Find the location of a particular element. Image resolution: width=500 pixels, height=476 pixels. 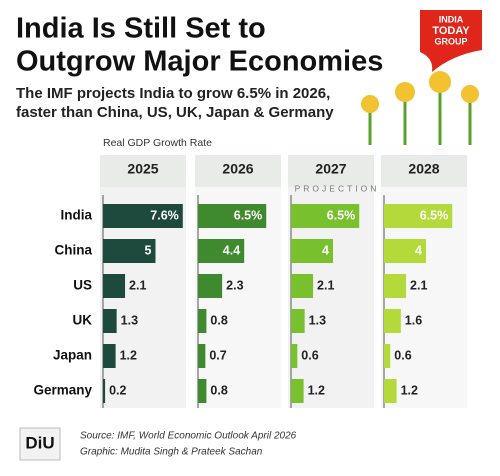

decor-plants is located at coordinates (420, 108).